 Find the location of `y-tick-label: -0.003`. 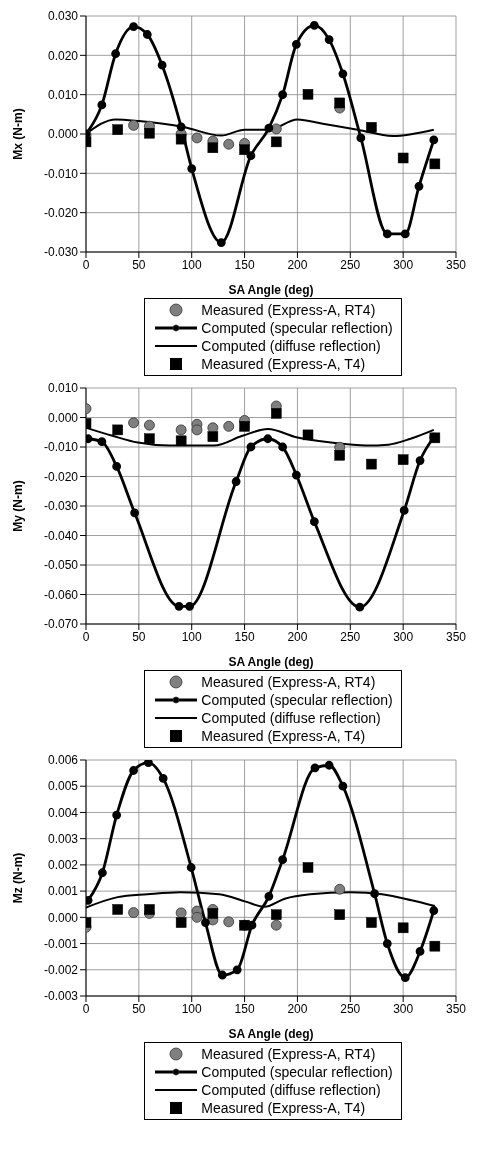

y-tick-label: -0.003 is located at coordinates (61, 996).